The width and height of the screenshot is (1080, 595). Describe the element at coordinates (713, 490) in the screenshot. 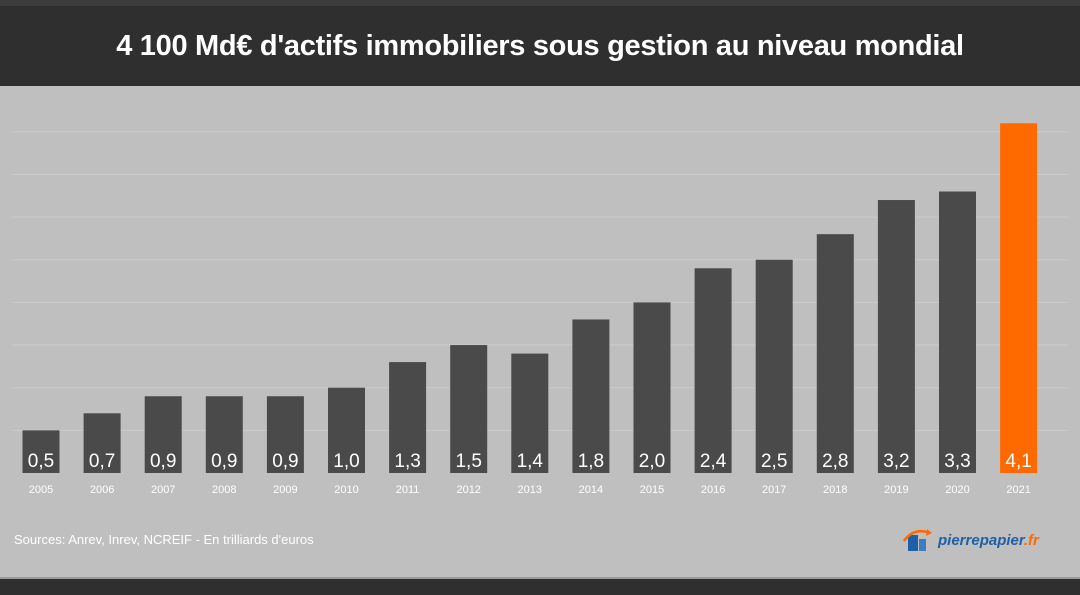

I see `x-tick-label-2016: 2016` at that location.